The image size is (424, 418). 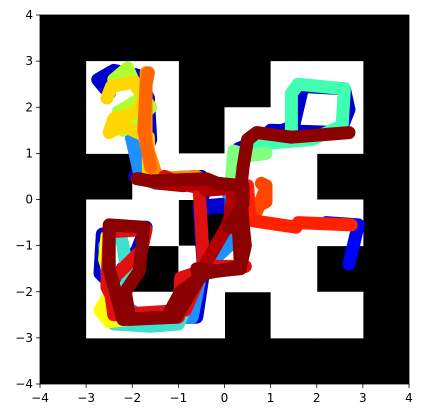 What do you see at coordinates (179, 398) in the screenshot?
I see `x-tick-label: −1` at bounding box center [179, 398].